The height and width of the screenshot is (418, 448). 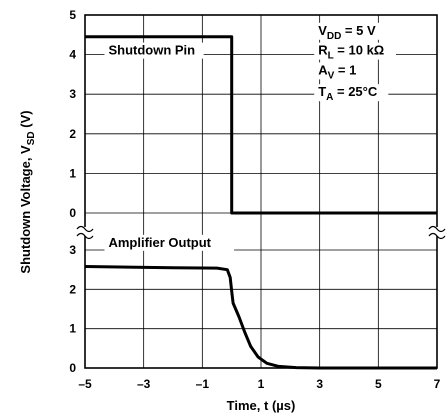 What do you see at coordinates (203, 384) in the screenshot?
I see `x-tick-label: –1` at bounding box center [203, 384].